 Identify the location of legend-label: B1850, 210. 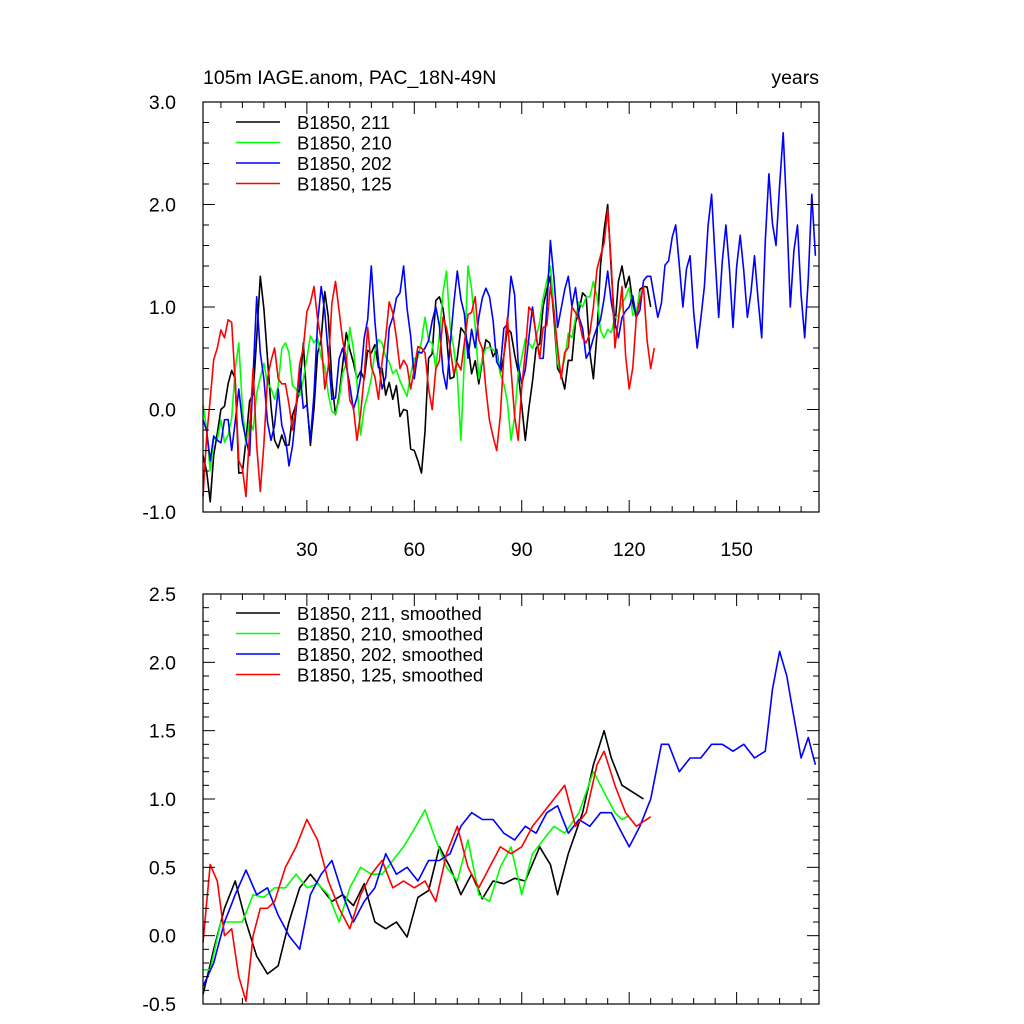
(344, 143).